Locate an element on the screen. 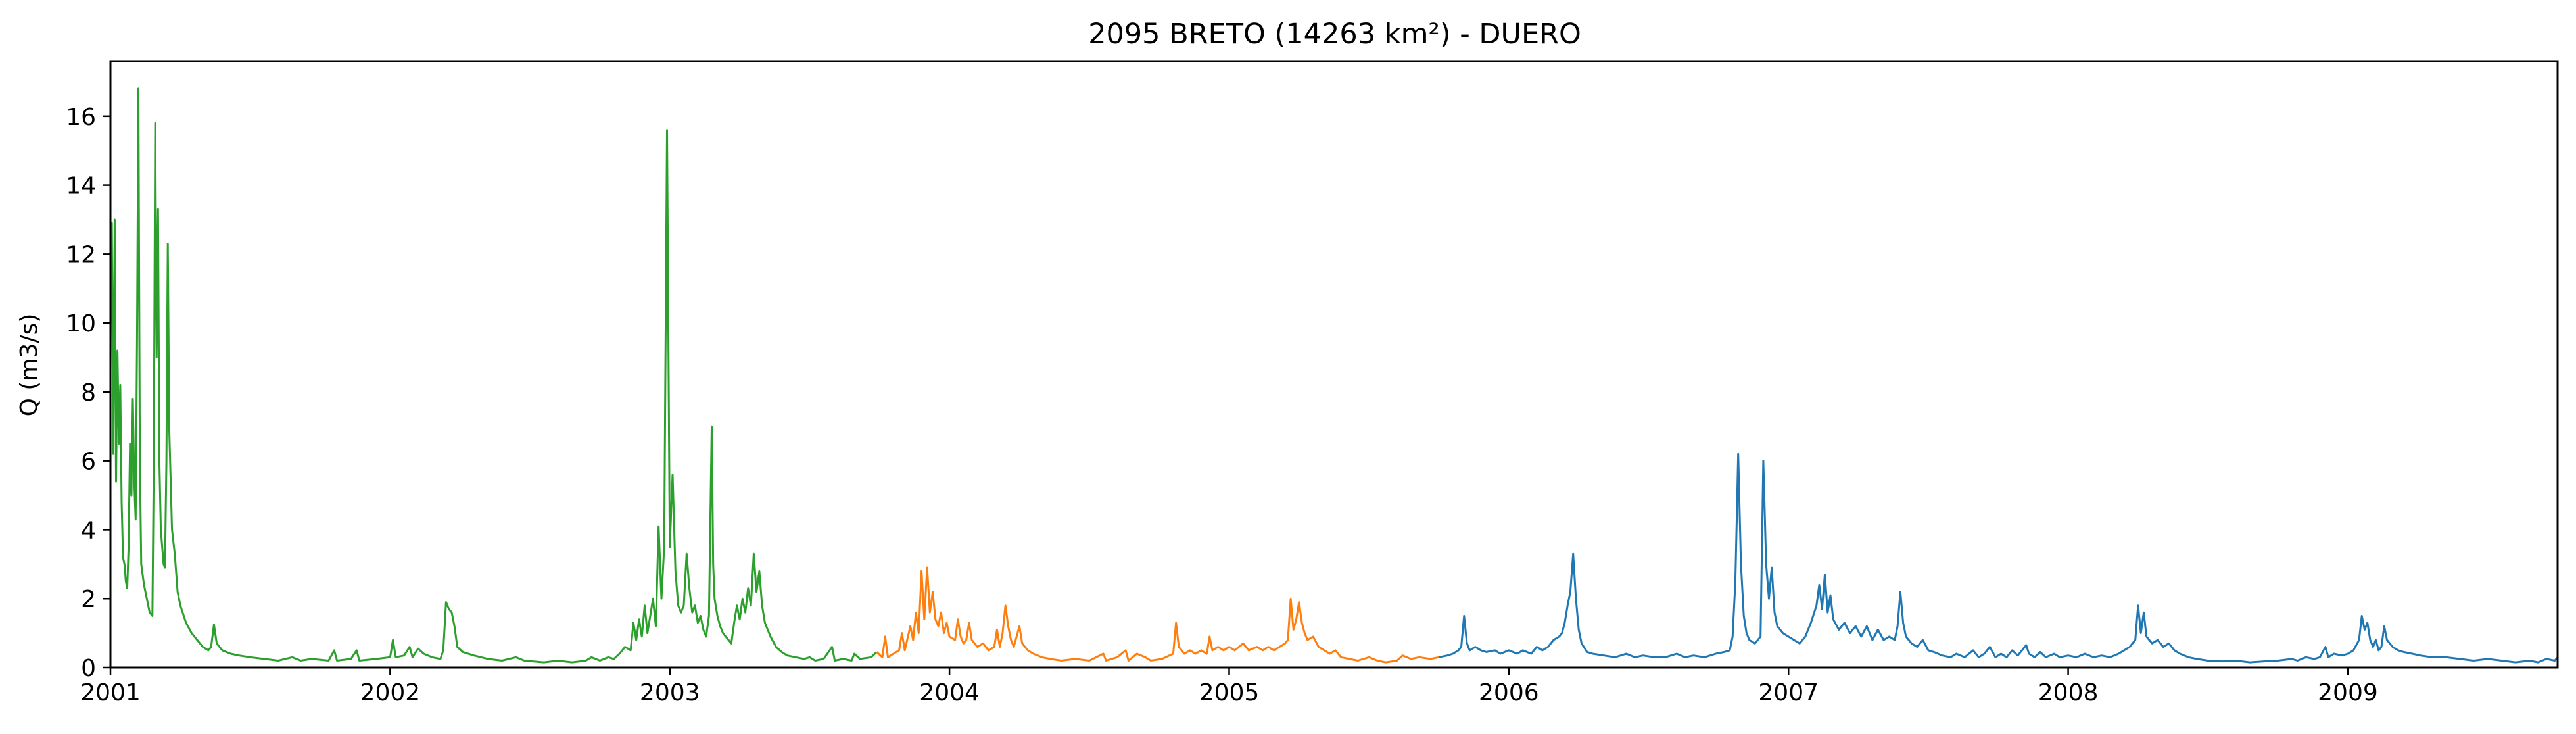  y-tick-label: 10 is located at coordinates (81, 323).